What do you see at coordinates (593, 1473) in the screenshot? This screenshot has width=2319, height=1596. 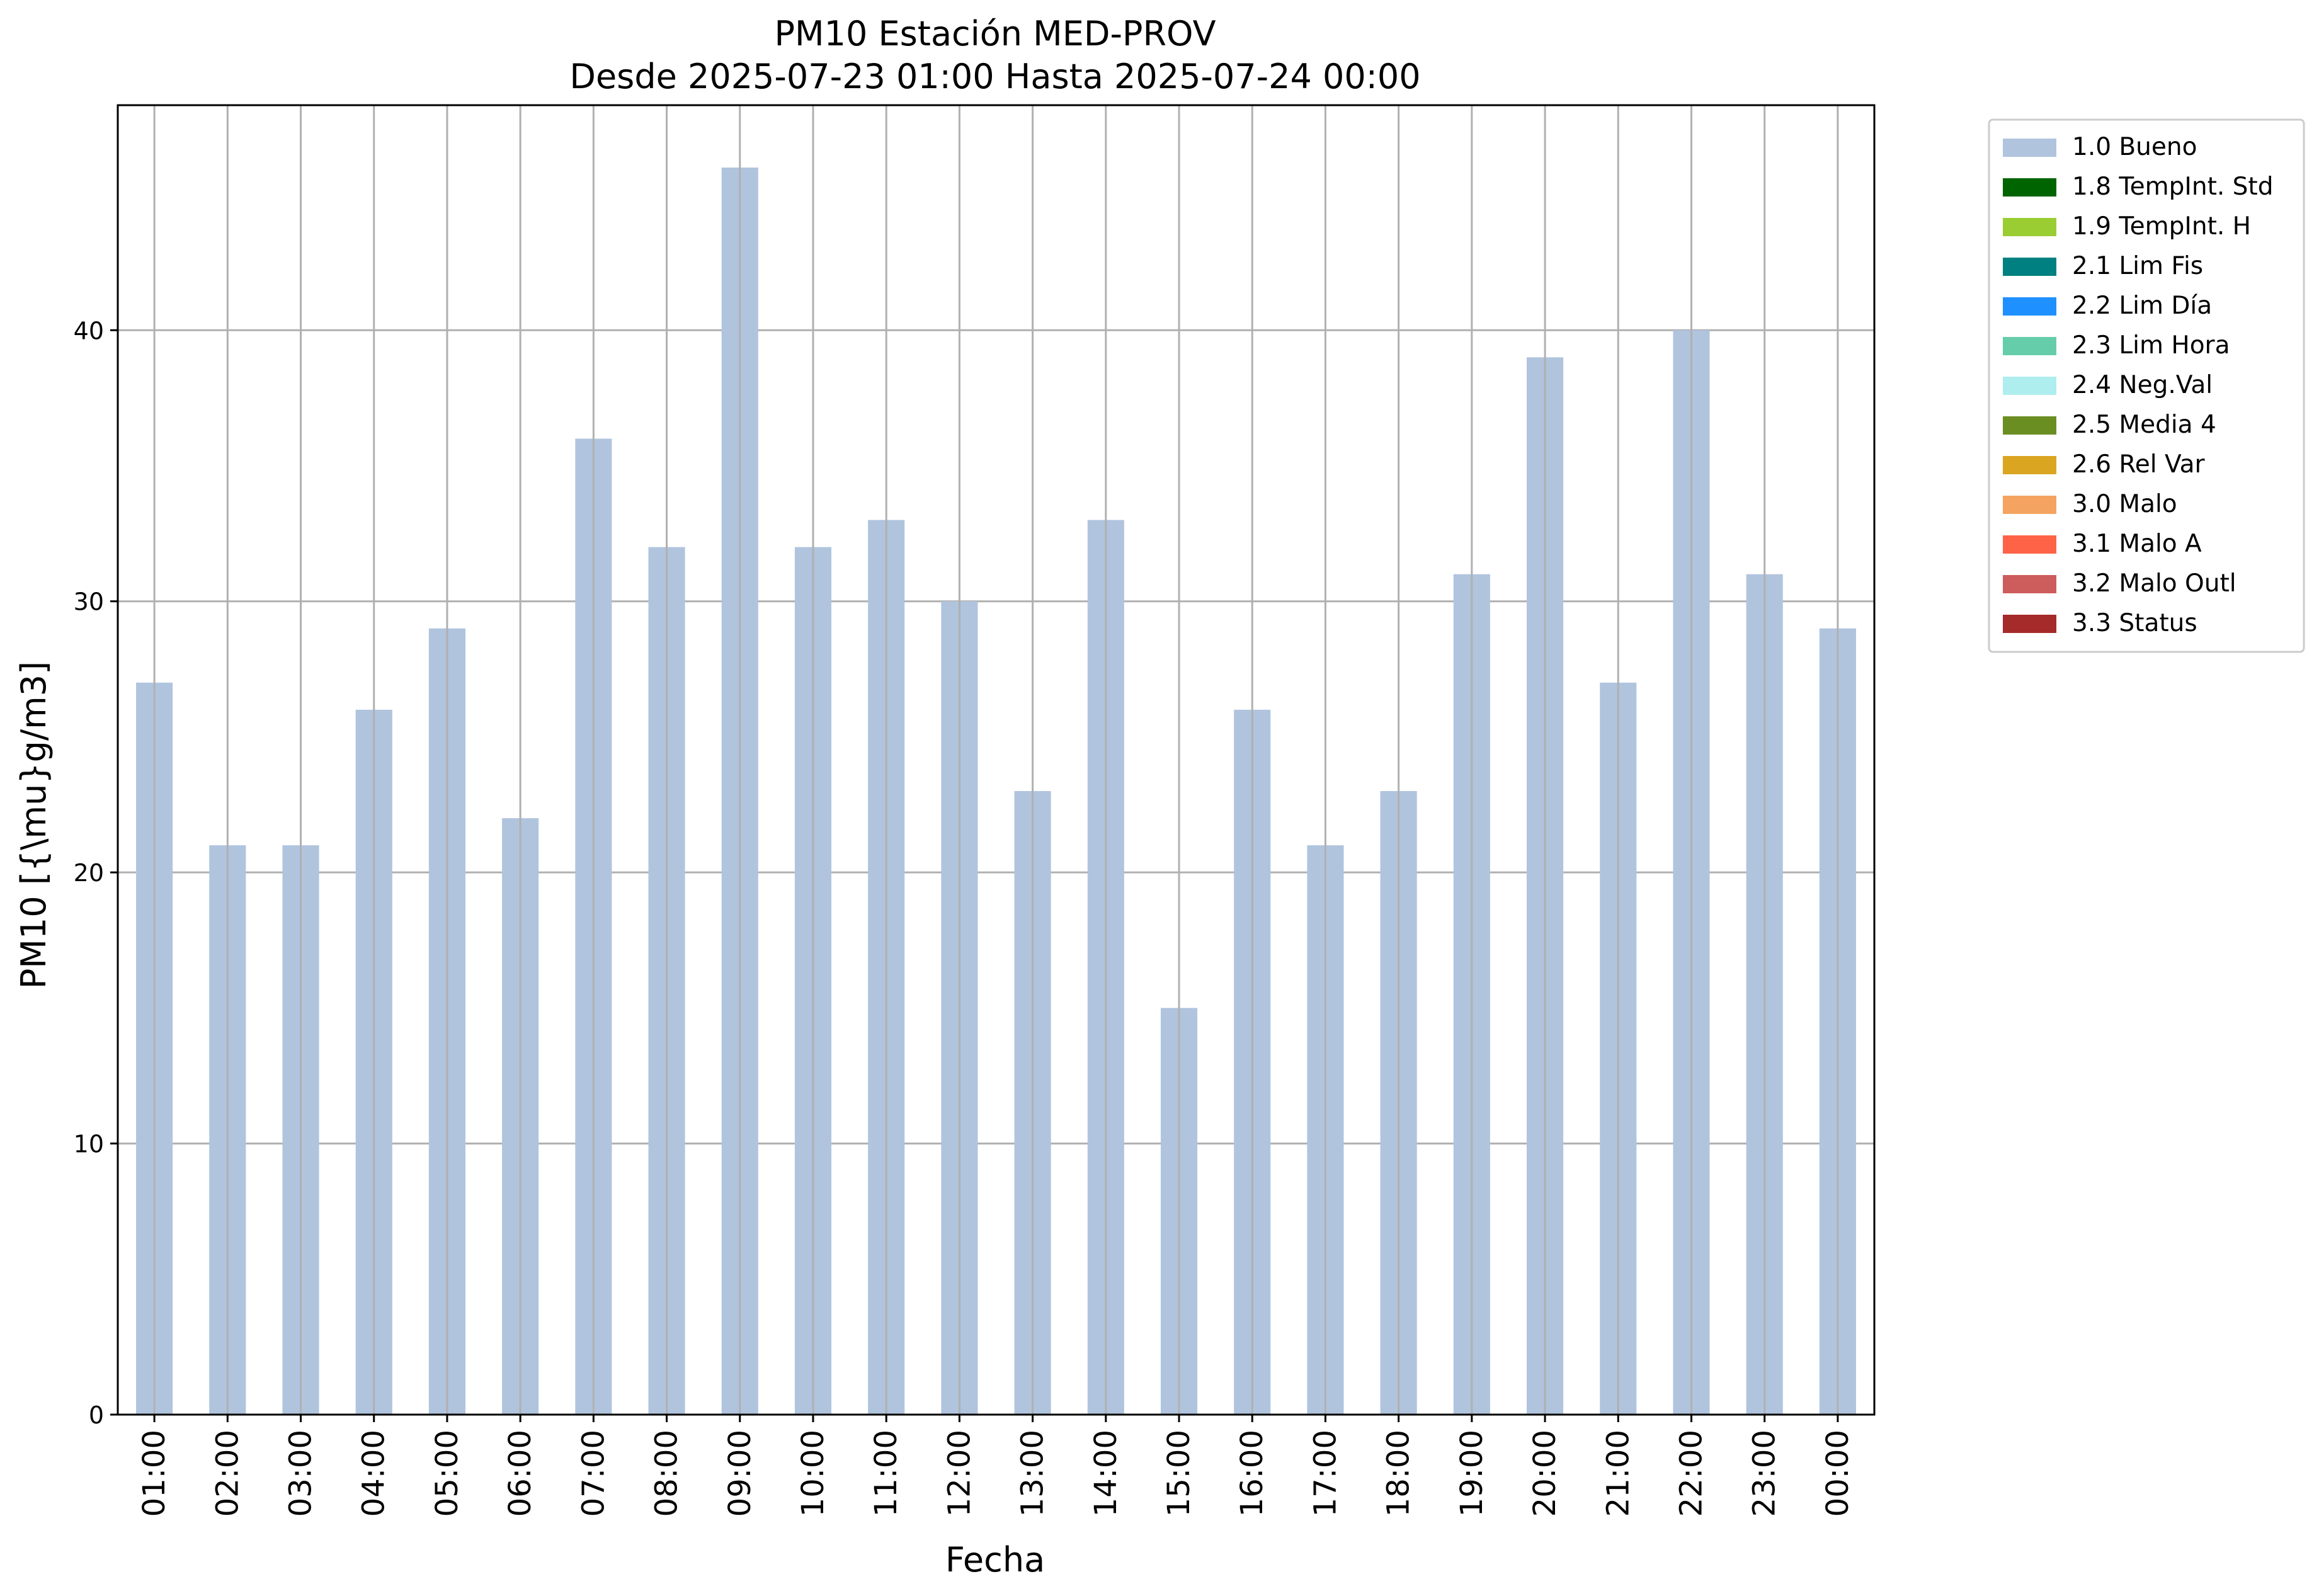 I see `x-tick-label: 07:00` at bounding box center [593, 1473].